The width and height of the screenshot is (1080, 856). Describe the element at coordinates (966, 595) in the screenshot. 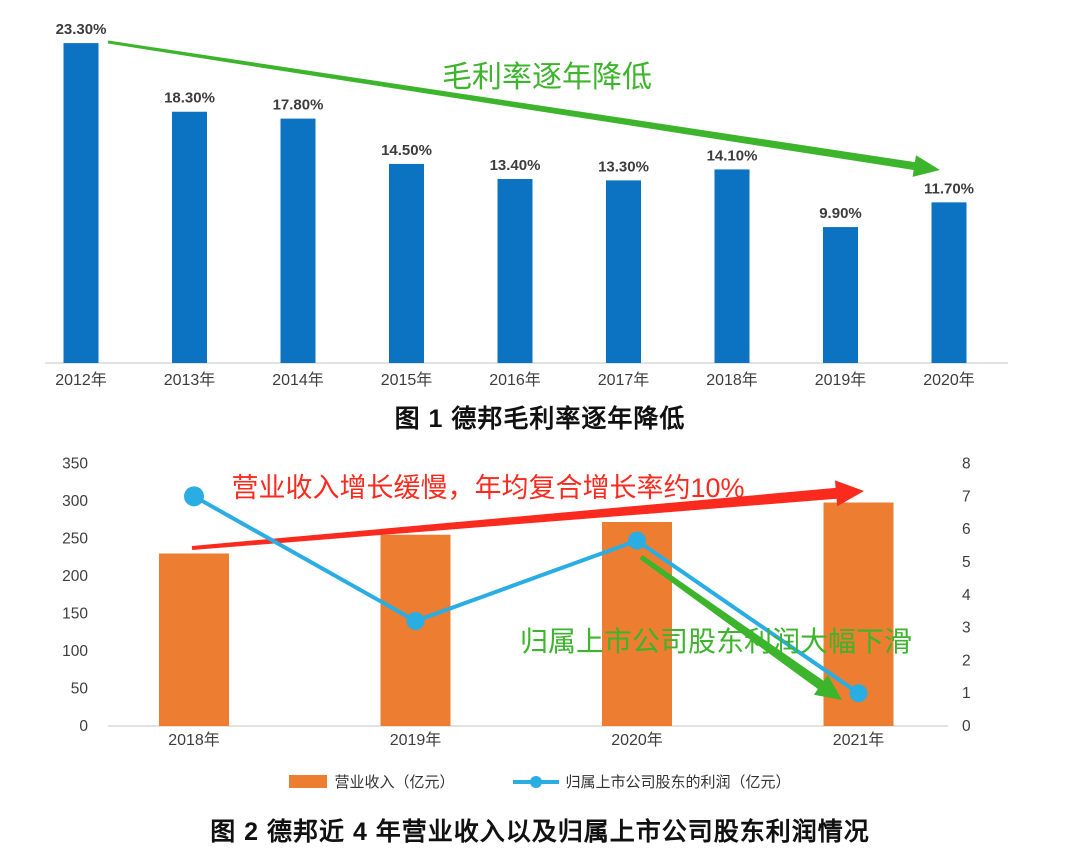

I see `right-axis-tick-4: 4` at that location.